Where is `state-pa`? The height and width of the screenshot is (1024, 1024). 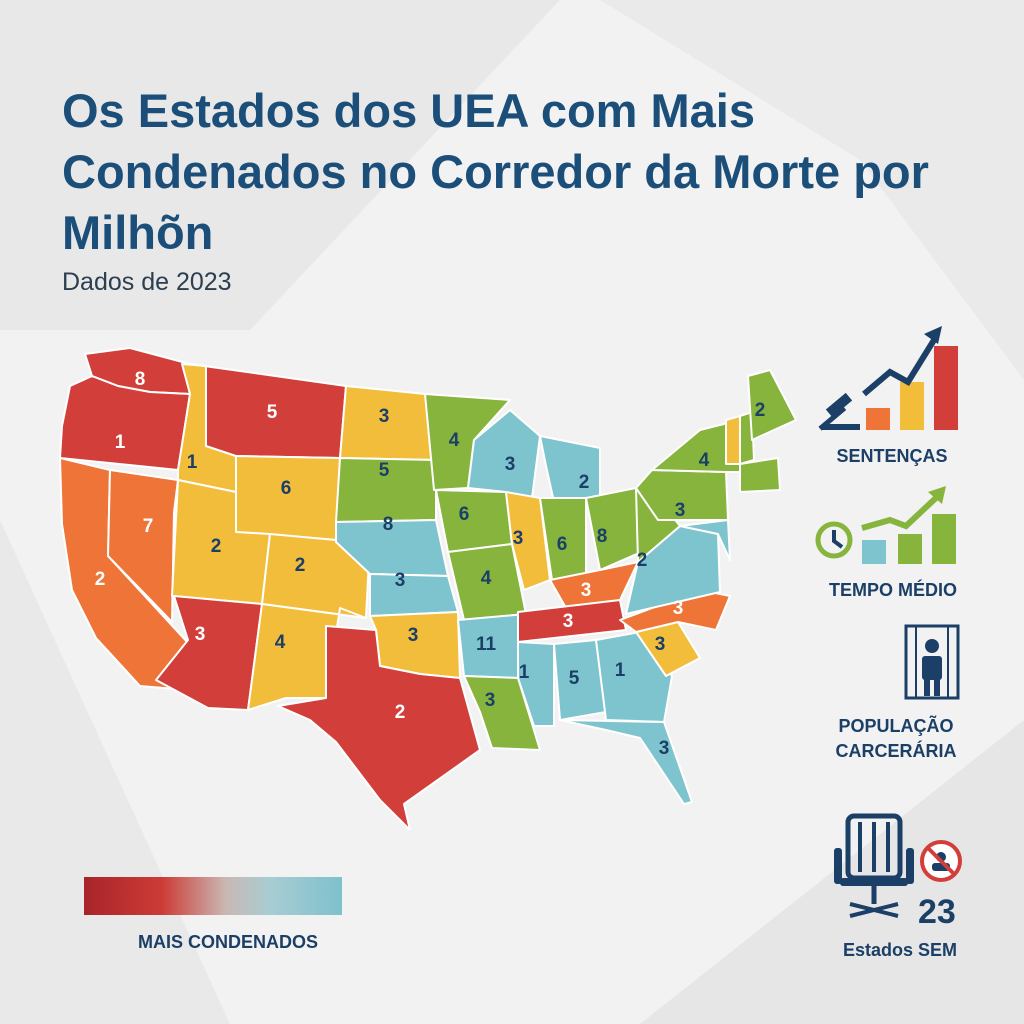 state-pa is located at coordinates (682, 495).